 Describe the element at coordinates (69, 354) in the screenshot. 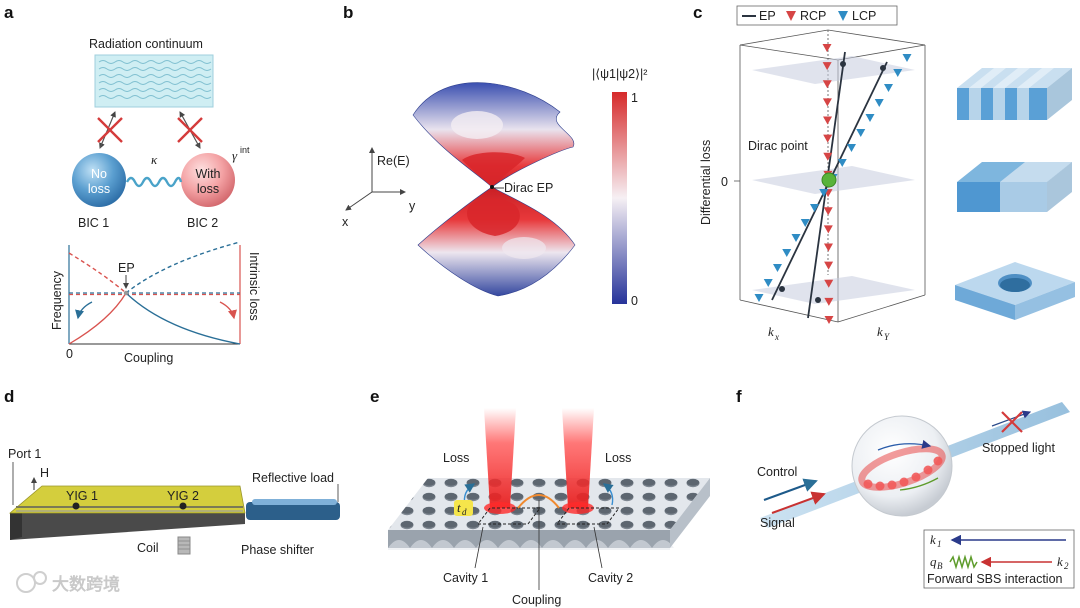

I see `origin-label: 0` at that location.